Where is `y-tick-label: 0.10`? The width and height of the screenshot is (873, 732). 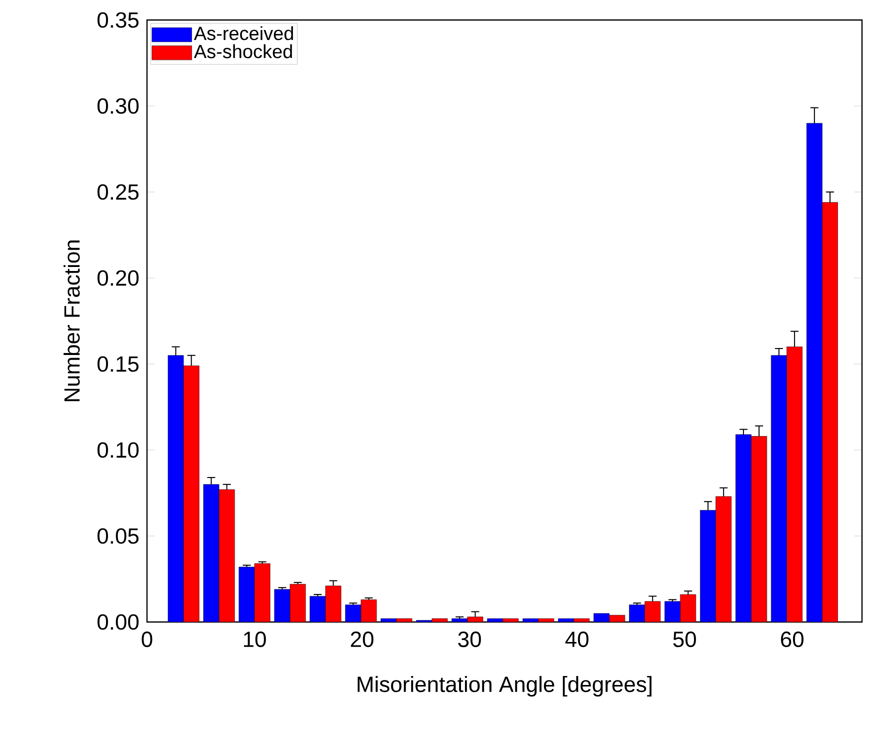 y-tick-label: 0.10 is located at coordinates (118, 450).